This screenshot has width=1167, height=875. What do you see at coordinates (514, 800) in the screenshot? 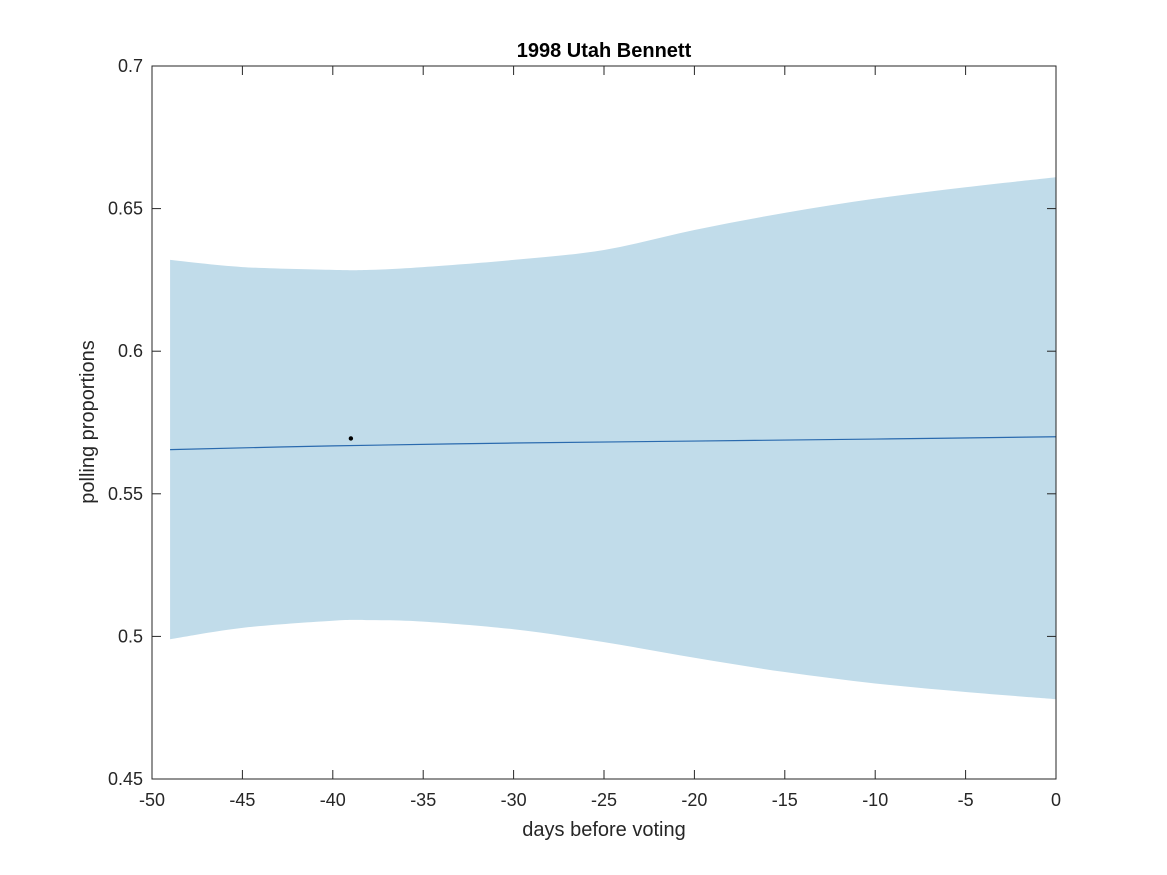
I see `x-tick-label: -30` at bounding box center [514, 800].